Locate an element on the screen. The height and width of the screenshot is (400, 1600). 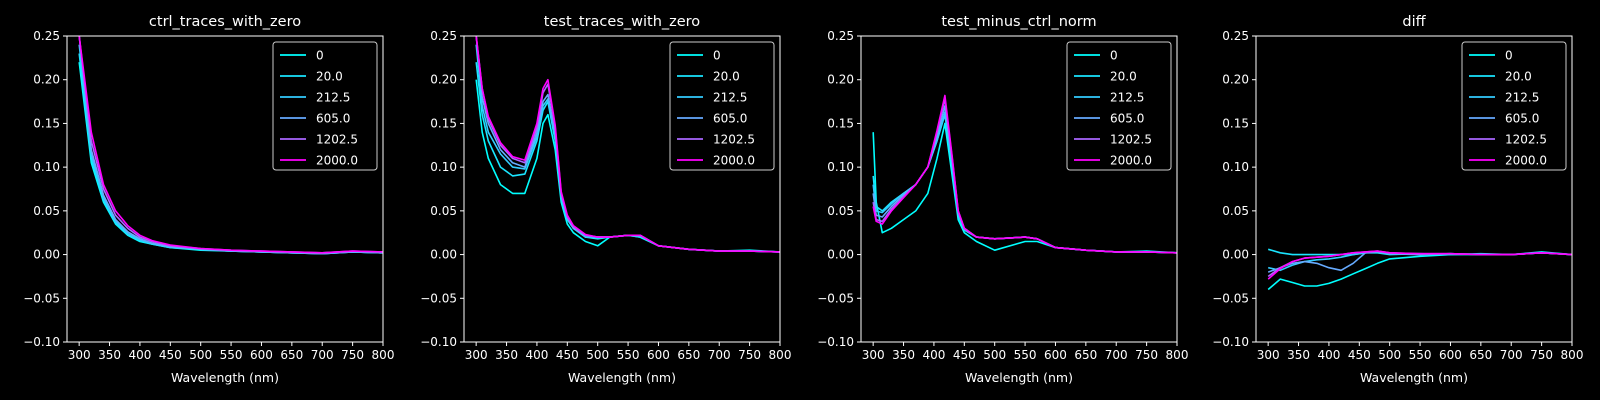
chart-title: diff is located at coordinates (1414, 22).